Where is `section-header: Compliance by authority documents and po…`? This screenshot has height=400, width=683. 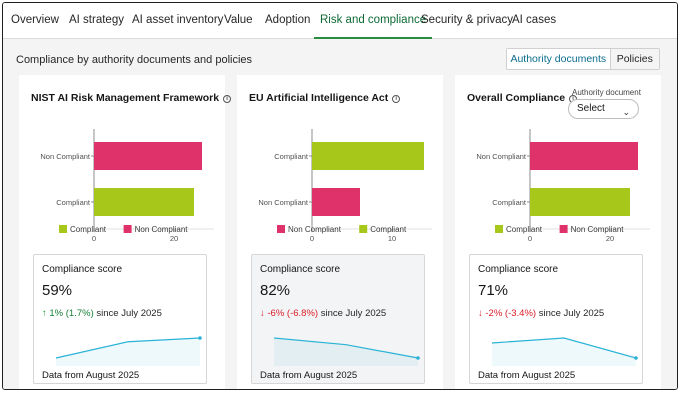 section-header: Compliance by authority documents and po… is located at coordinates (340, 60).